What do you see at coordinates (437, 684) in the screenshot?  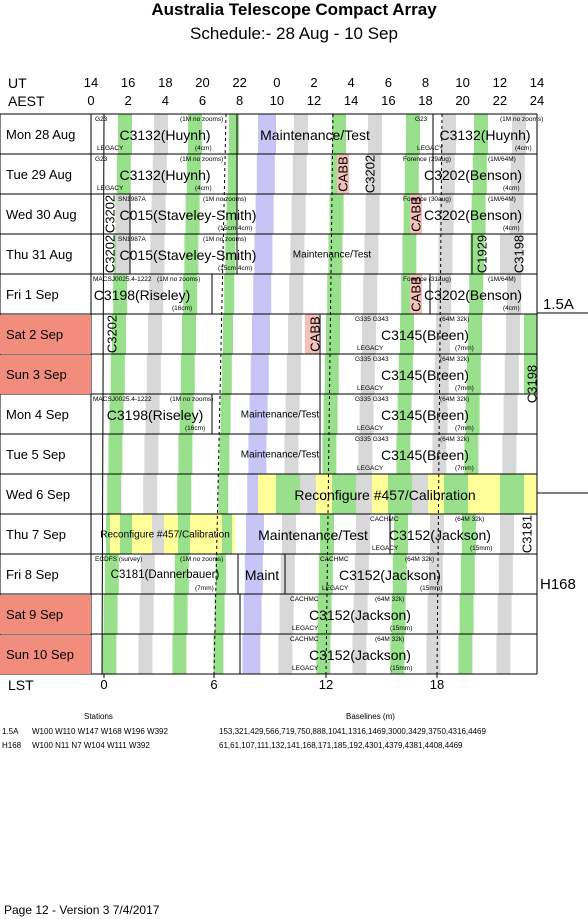 I see `lst-tick: 18` at bounding box center [437, 684].